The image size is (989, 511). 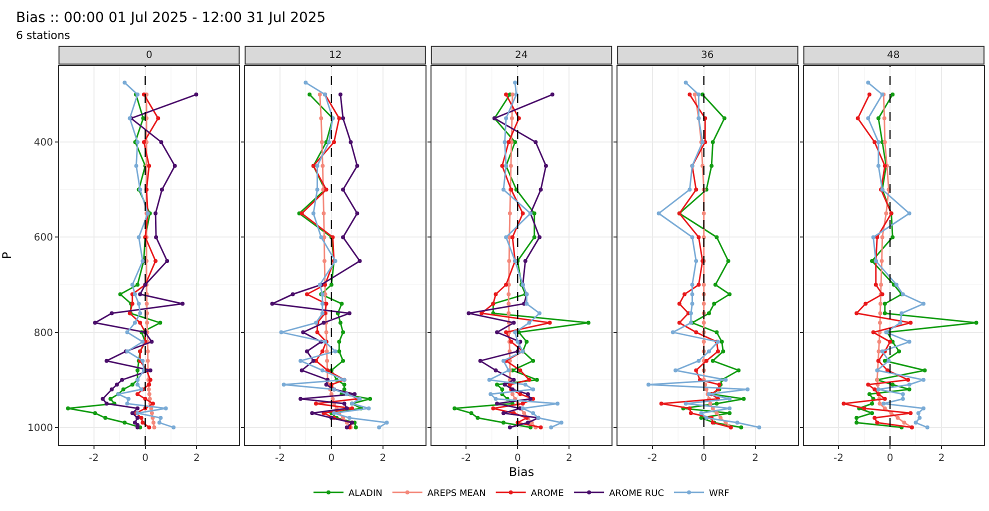 I want to click on text: 12, so click(x=335, y=55).